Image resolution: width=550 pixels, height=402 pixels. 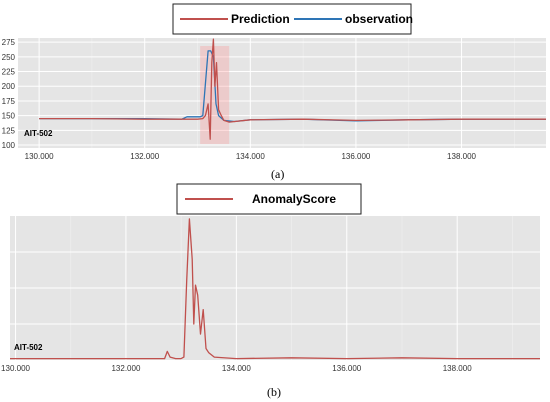 What do you see at coordinates (28, 347) in the screenshot?
I see `sensor-label-b: AIT-502` at bounding box center [28, 347].